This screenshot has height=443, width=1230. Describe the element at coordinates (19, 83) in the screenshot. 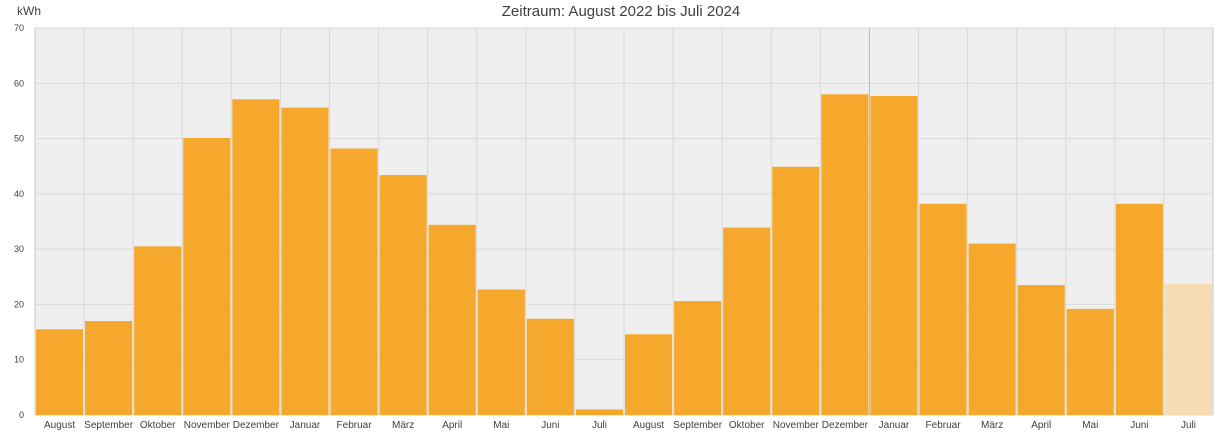

I see `y-tick-label: 60` at that location.